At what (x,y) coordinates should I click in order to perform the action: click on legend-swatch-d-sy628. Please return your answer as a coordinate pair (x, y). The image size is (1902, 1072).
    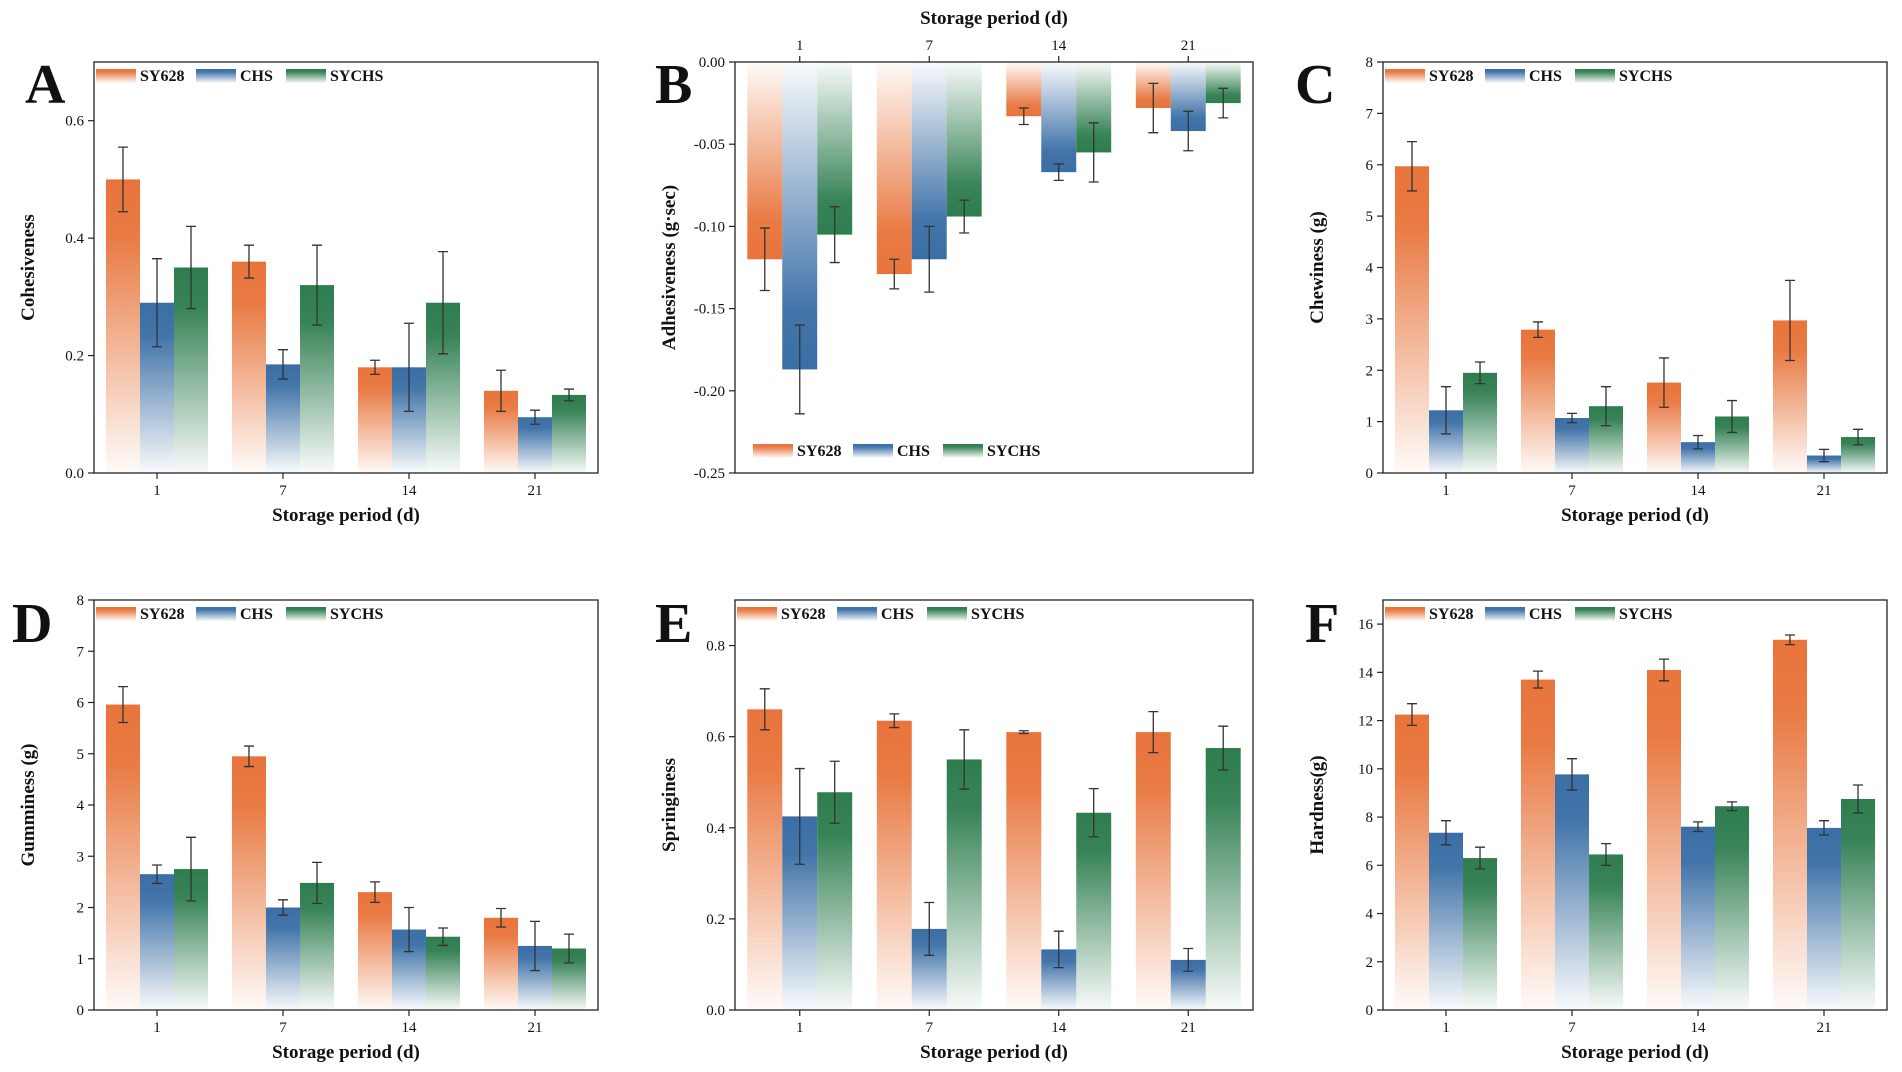
    Looking at the image, I should click on (116, 614).